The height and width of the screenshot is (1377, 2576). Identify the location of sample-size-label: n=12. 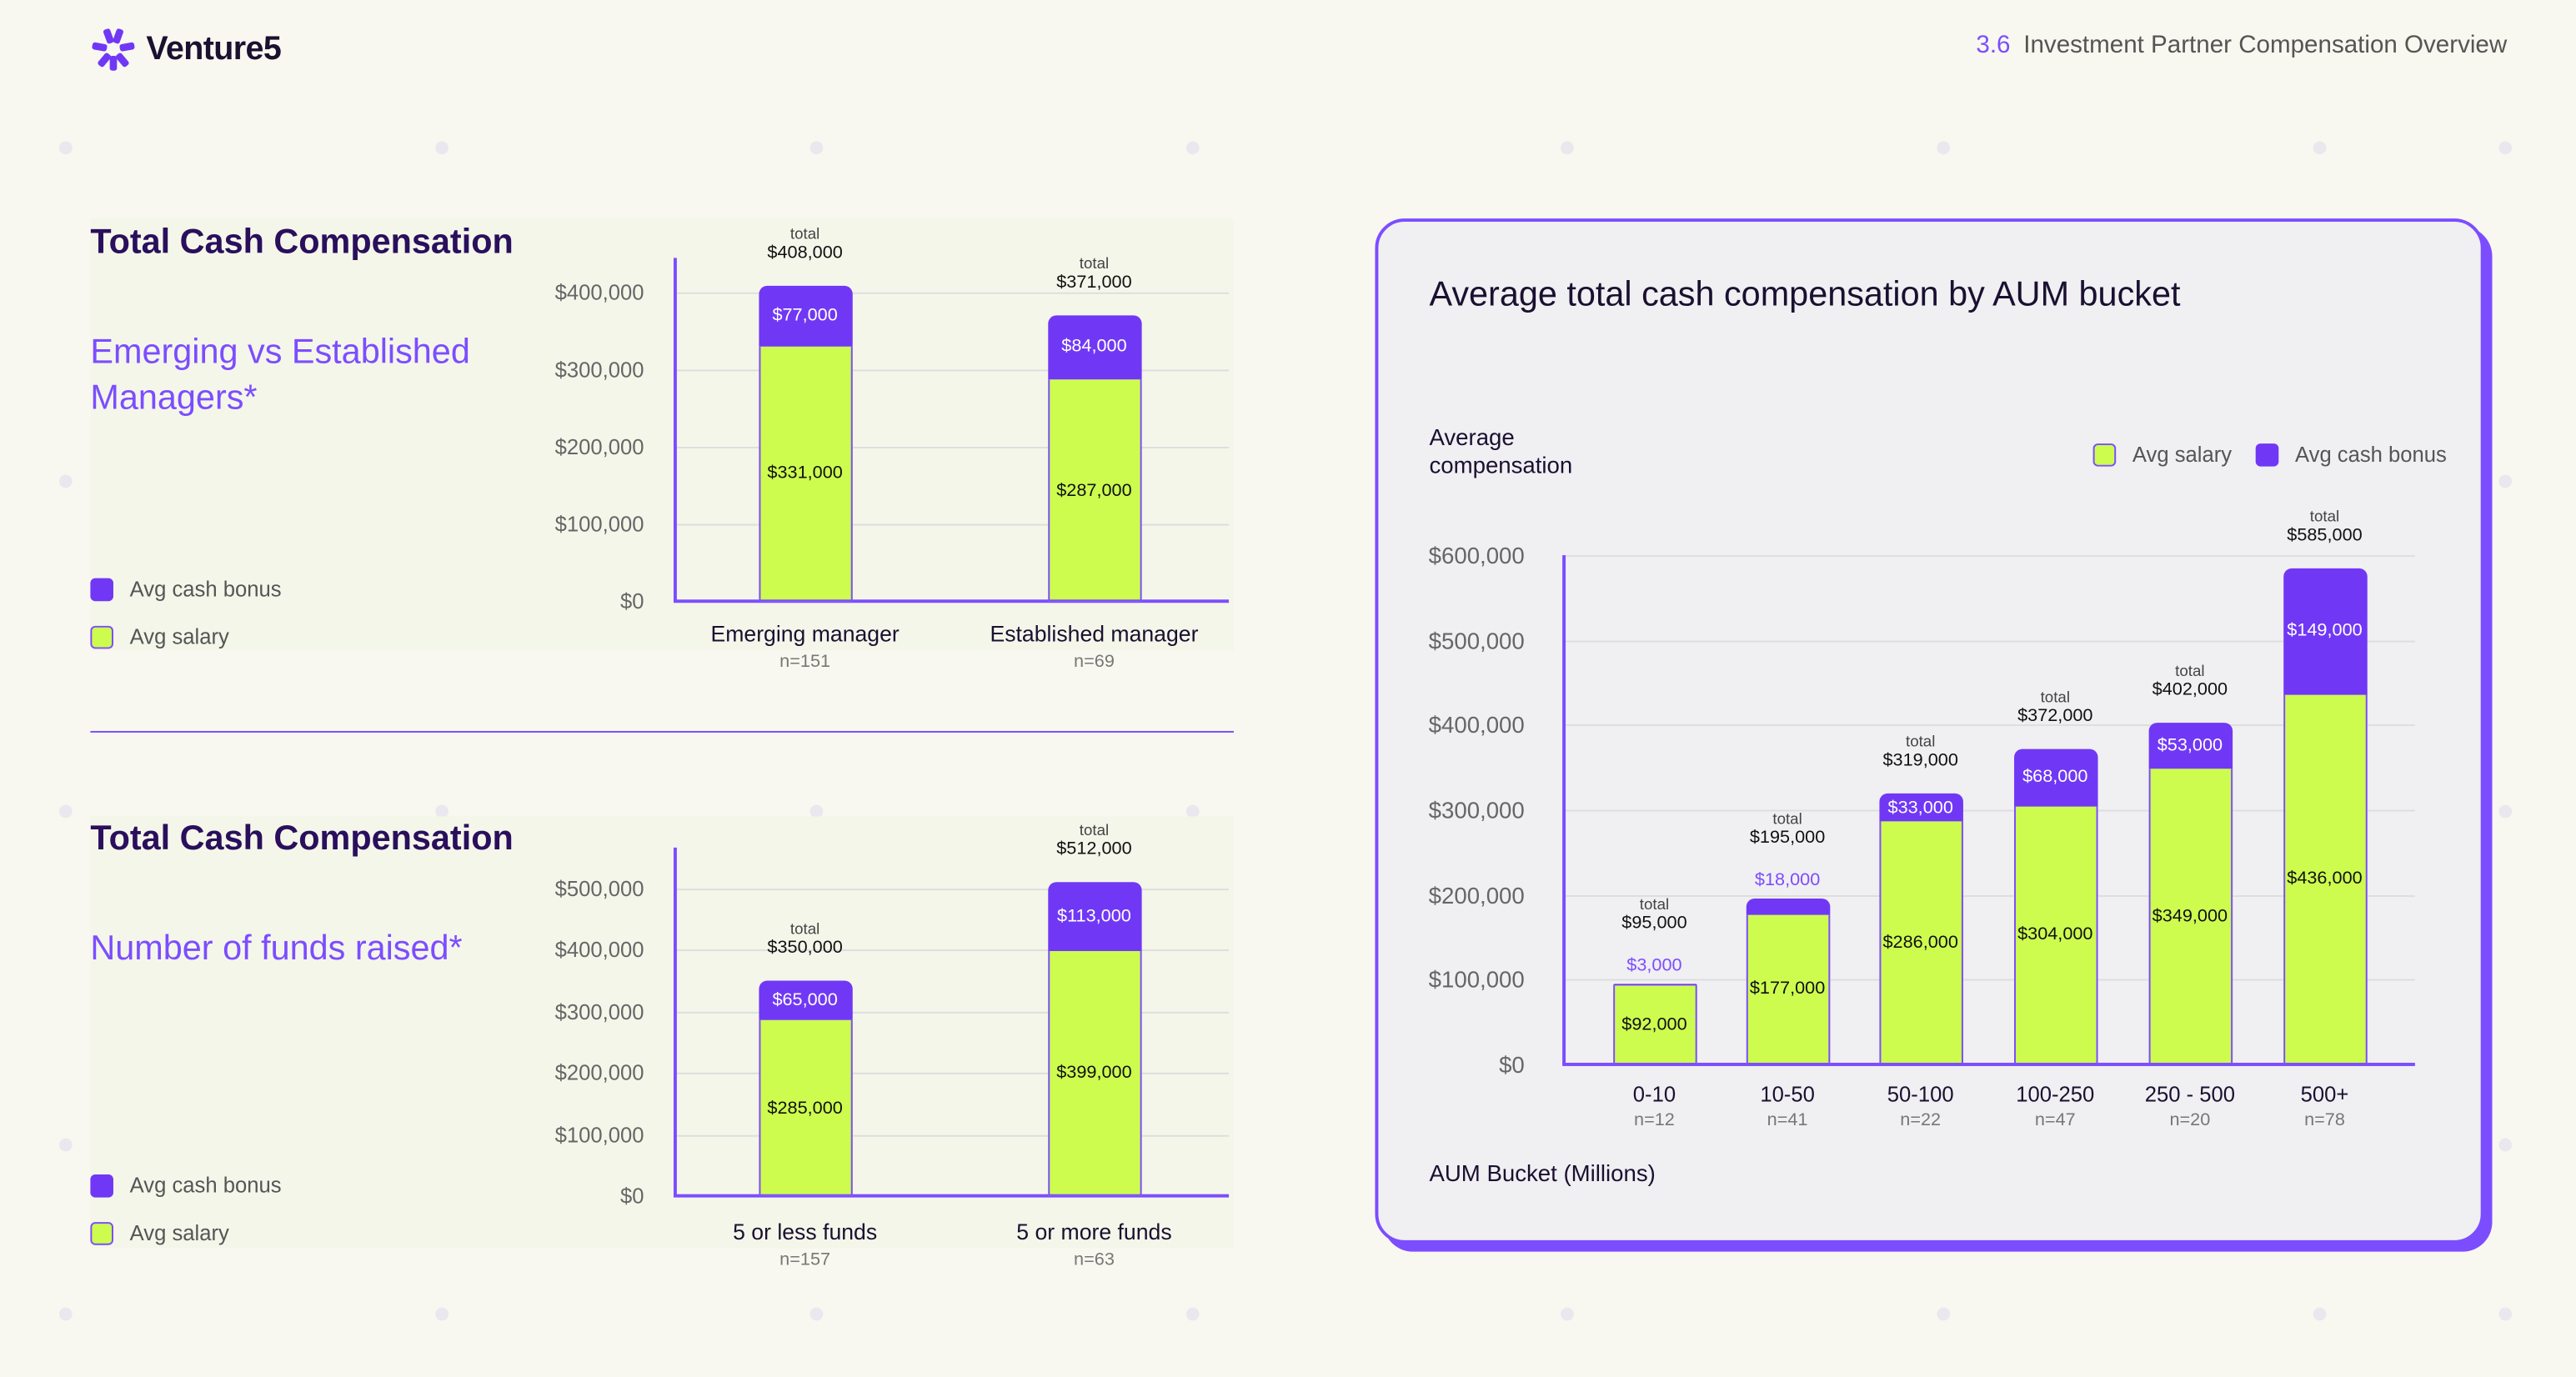
(1654, 1120).